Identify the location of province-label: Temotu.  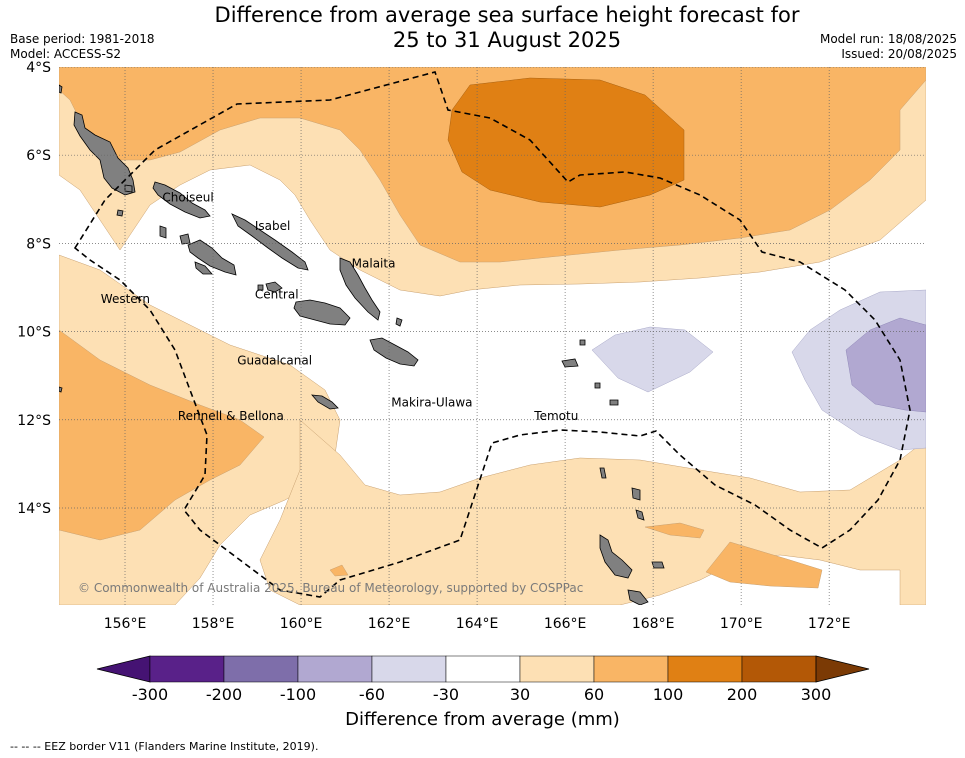
(555, 416).